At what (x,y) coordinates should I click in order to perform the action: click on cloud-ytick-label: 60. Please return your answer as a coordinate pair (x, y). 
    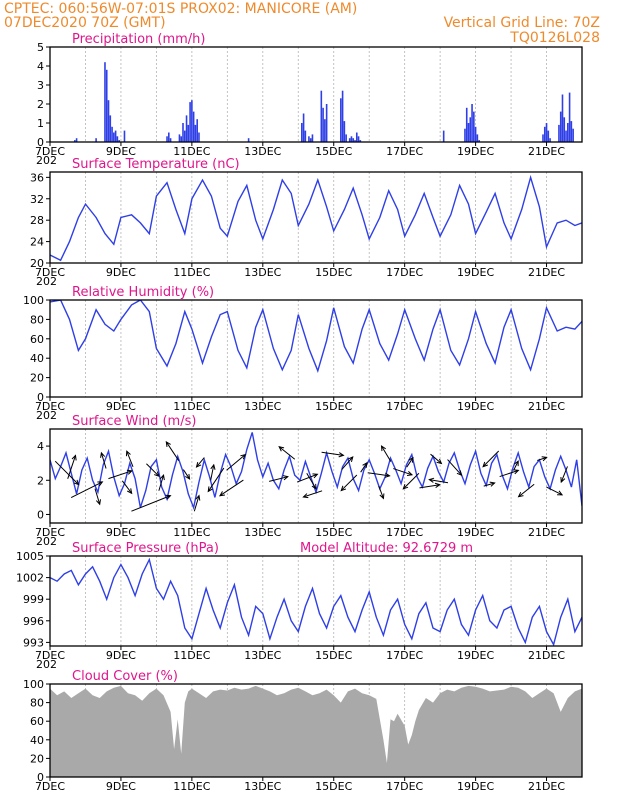
    Looking at the image, I should click on (37, 721).